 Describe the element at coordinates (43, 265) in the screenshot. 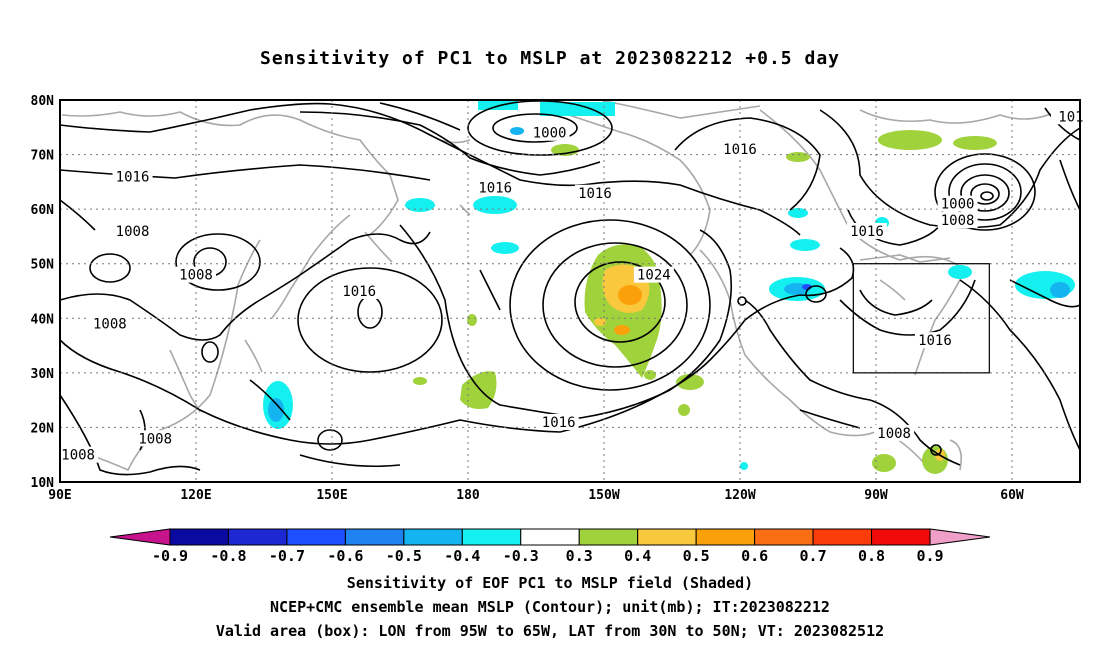

I see `lat-tick-label: 50N` at that location.